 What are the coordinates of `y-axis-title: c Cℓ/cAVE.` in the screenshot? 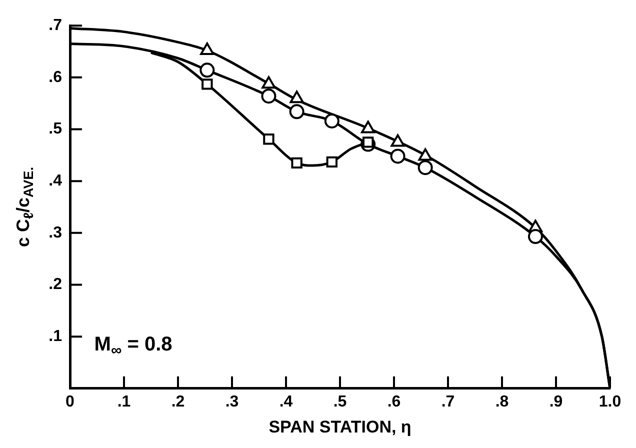 It's located at (24, 207).